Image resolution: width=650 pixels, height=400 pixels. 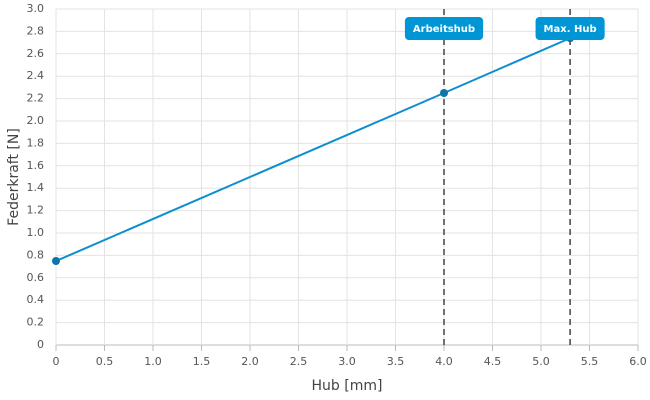 I want to click on y-tick-label: 0.8, so click(x=36, y=254).